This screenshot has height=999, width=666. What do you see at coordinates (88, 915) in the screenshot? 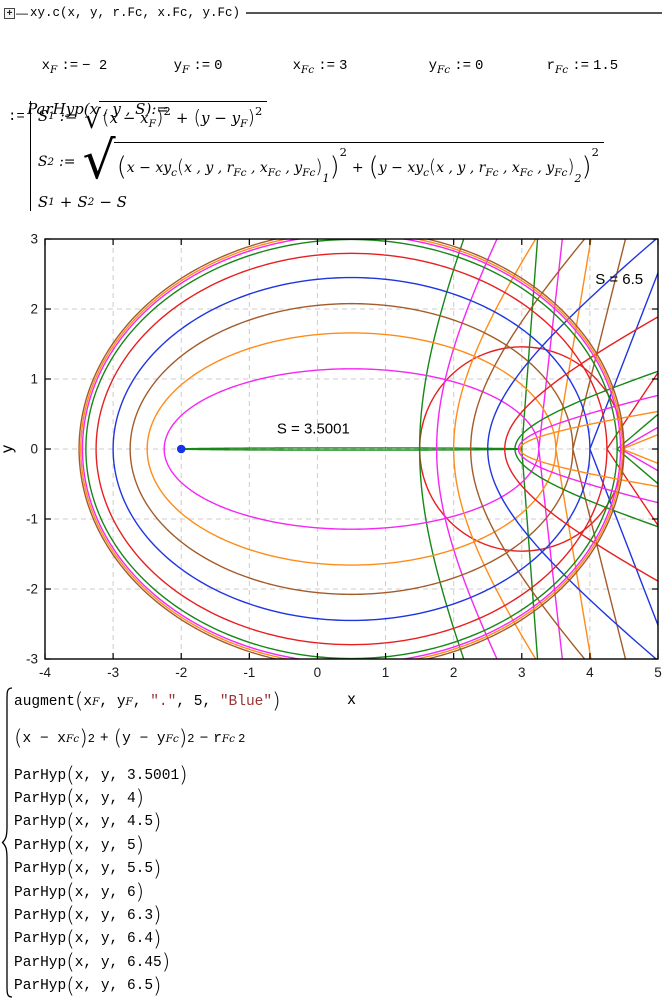
I see `plot-expression-parhyp: ParHyp(x, y, 6.3)` at bounding box center [88, 915].